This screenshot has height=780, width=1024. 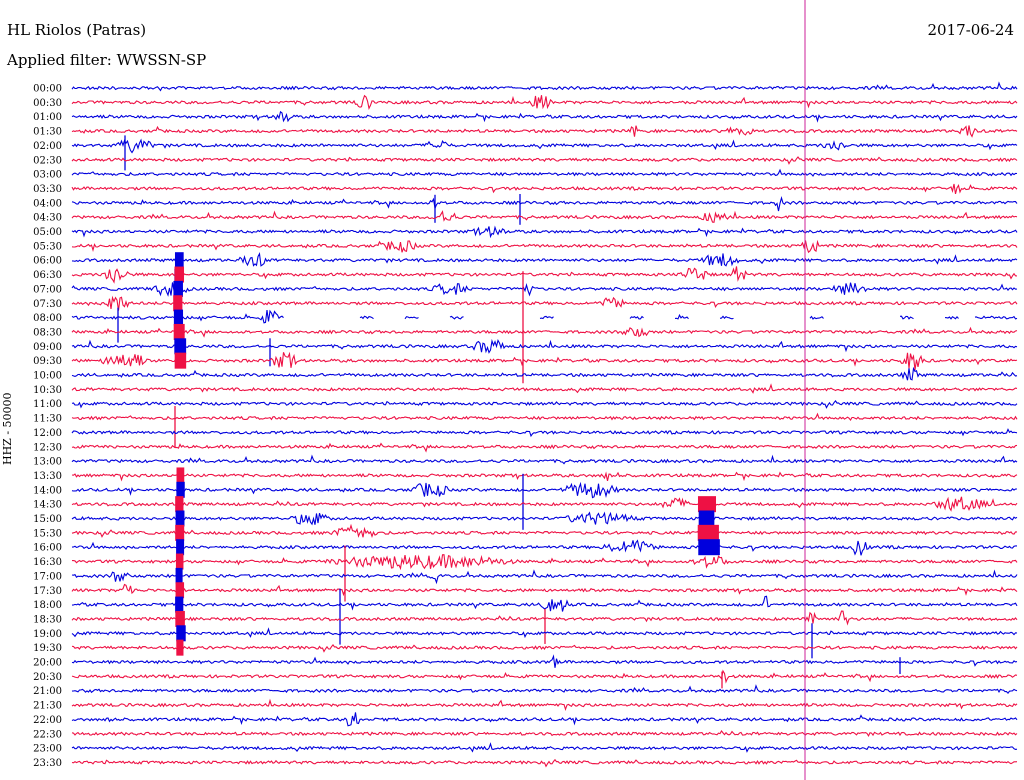 I want to click on row-label-0830: 08:30, so click(x=47, y=332).